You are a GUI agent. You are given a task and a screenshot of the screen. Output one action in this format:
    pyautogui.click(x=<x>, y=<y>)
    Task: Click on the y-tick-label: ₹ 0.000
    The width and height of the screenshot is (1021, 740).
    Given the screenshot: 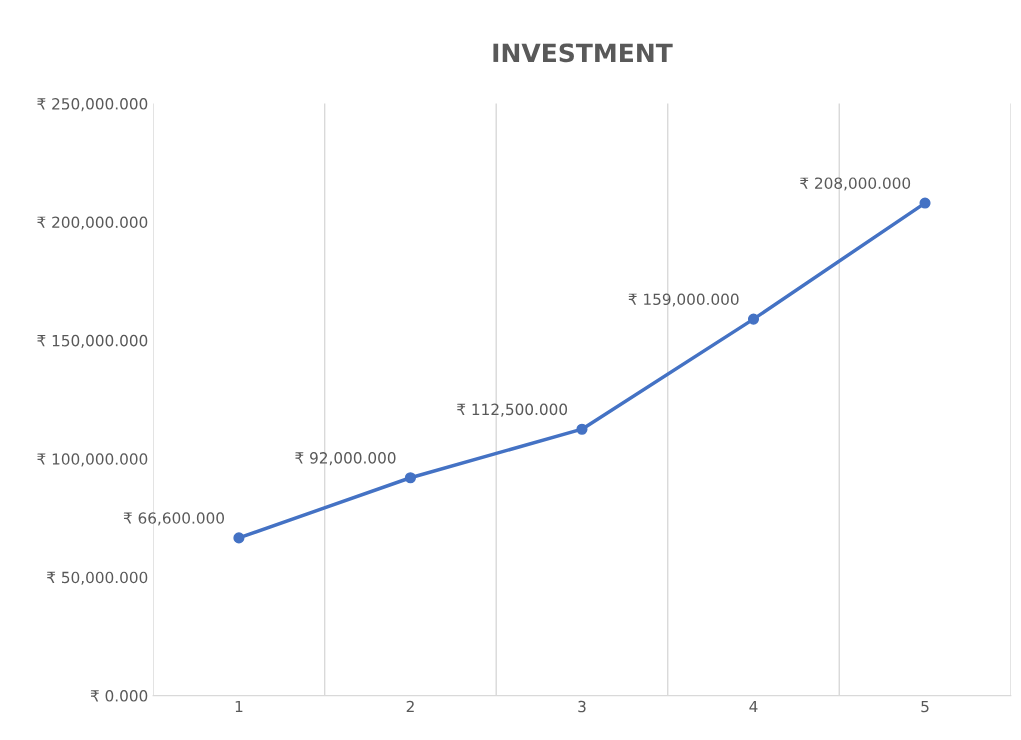 What is the action you would take?
    pyautogui.click(x=119, y=696)
    